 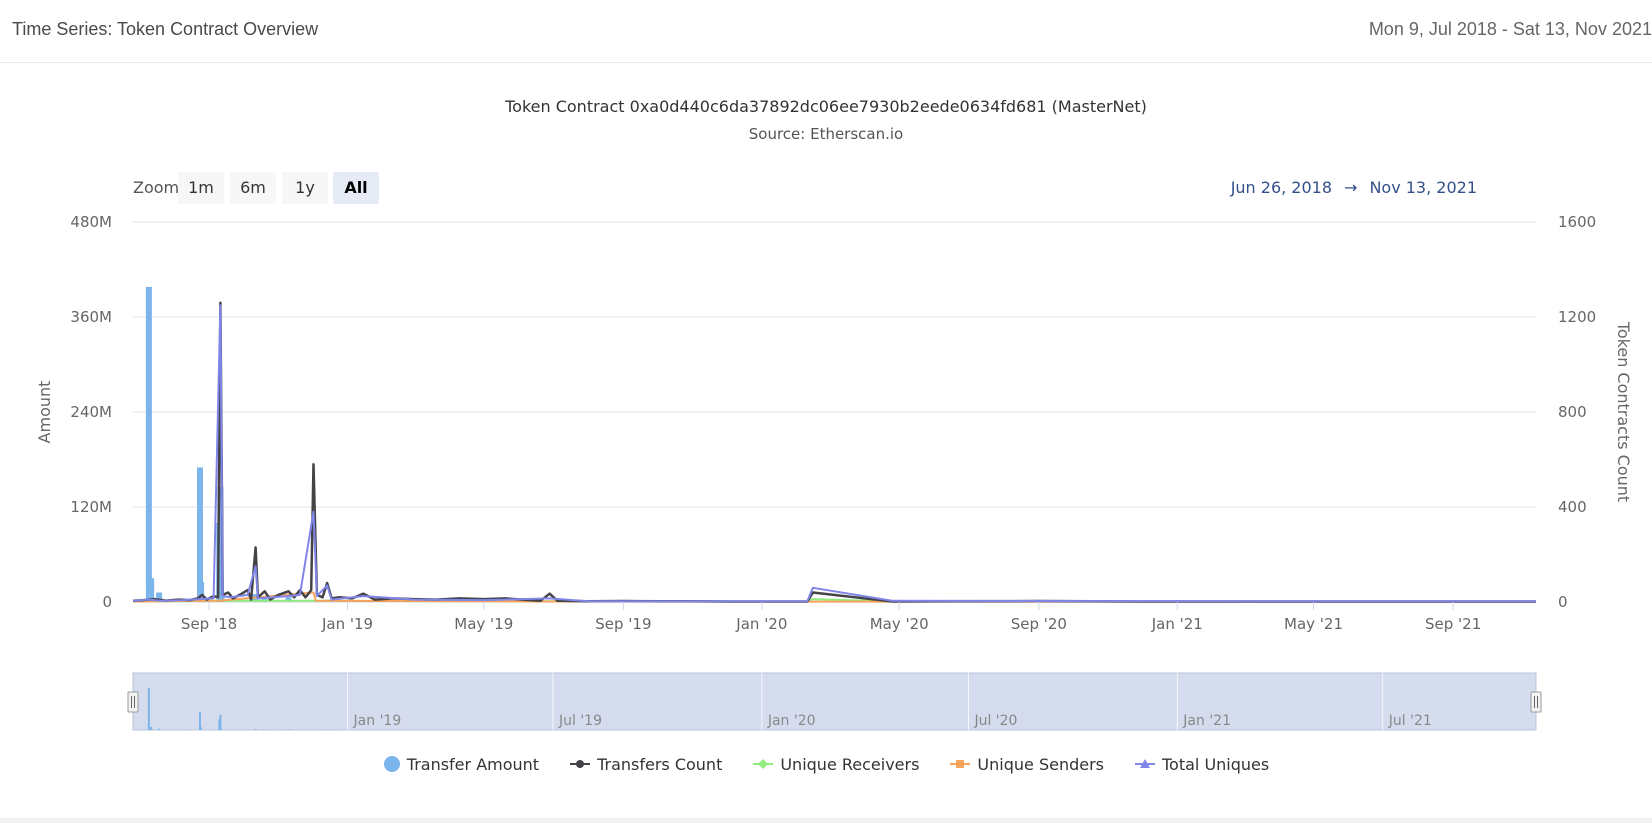 What do you see at coordinates (1510, 29) in the screenshot?
I see `date-range-label: Mon 9, Jul 2018 - Sat 13, Nov 2021` at bounding box center [1510, 29].